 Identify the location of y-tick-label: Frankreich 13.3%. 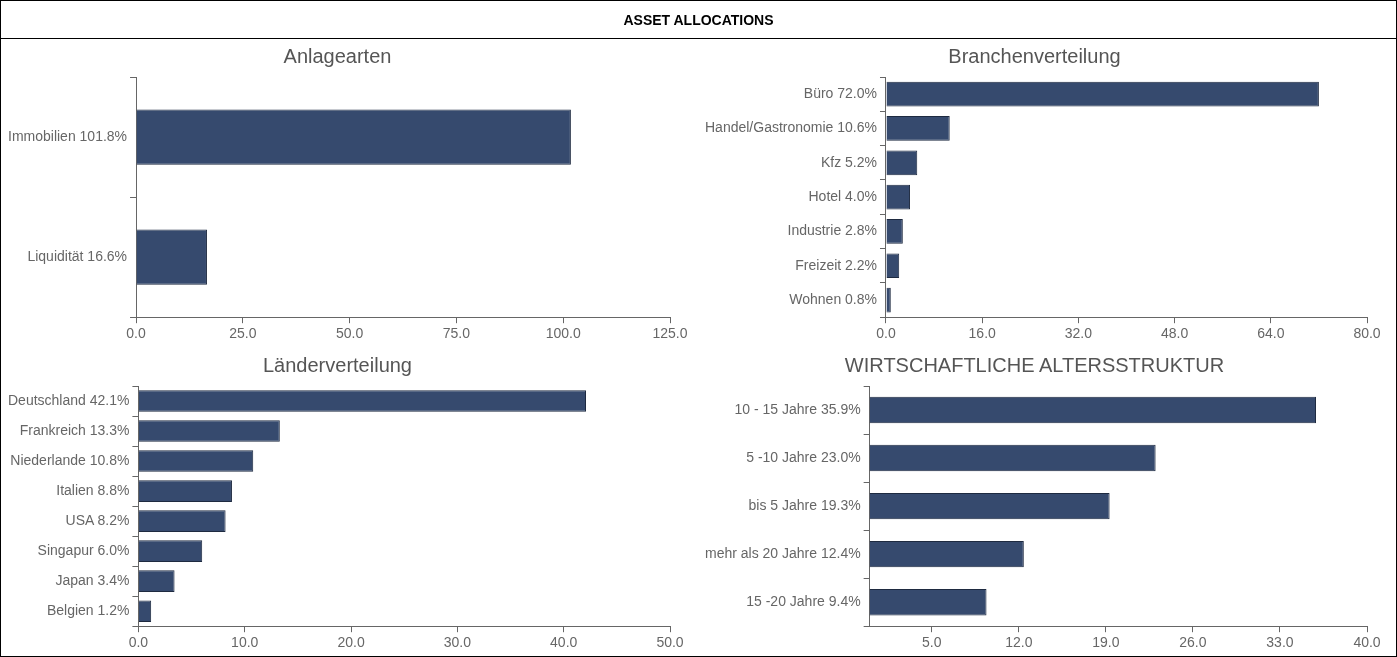
(74, 429).